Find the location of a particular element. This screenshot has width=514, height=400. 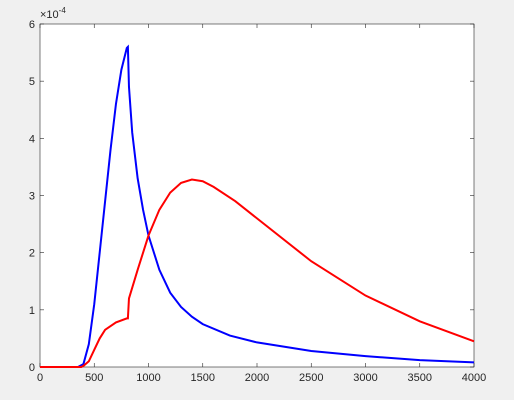

y-tick-label: 0 is located at coordinates (32, 368).